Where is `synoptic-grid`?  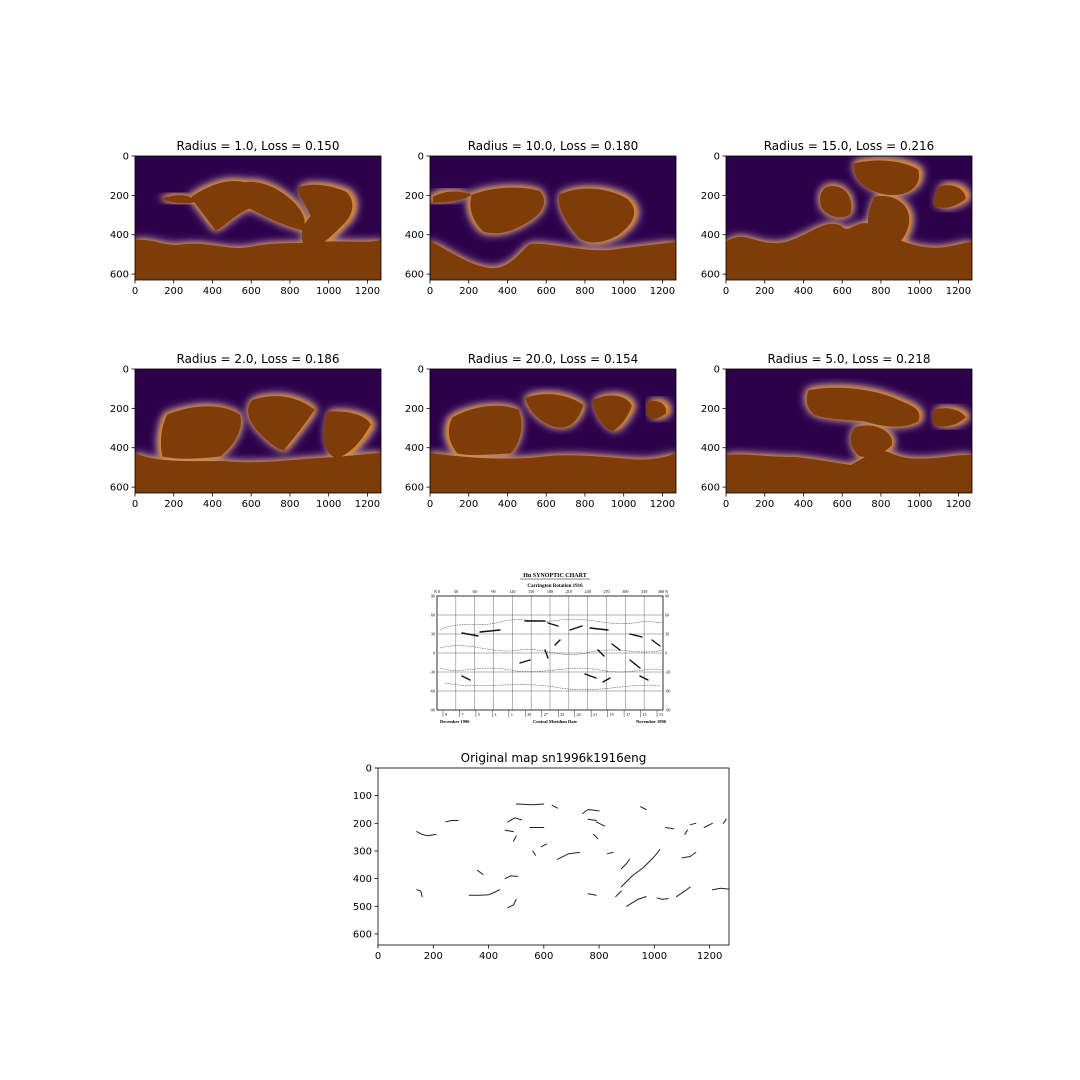 synoptic-grid is located at coordinates (550, 653).